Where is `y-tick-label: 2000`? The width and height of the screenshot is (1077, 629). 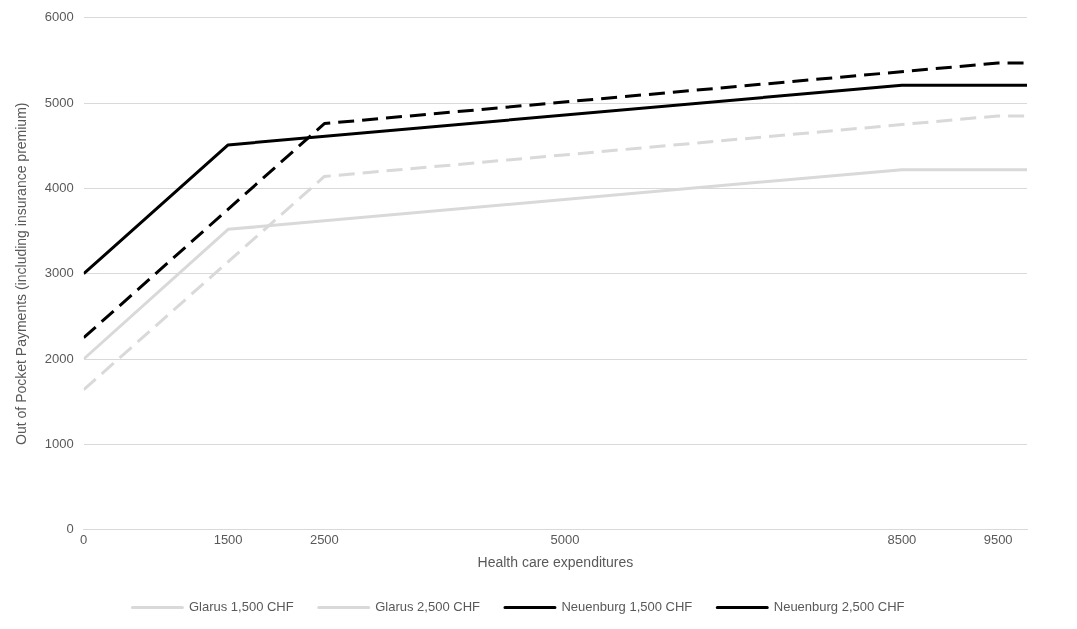 y-tick-label: 2000 is located at coordinates (59, 358).